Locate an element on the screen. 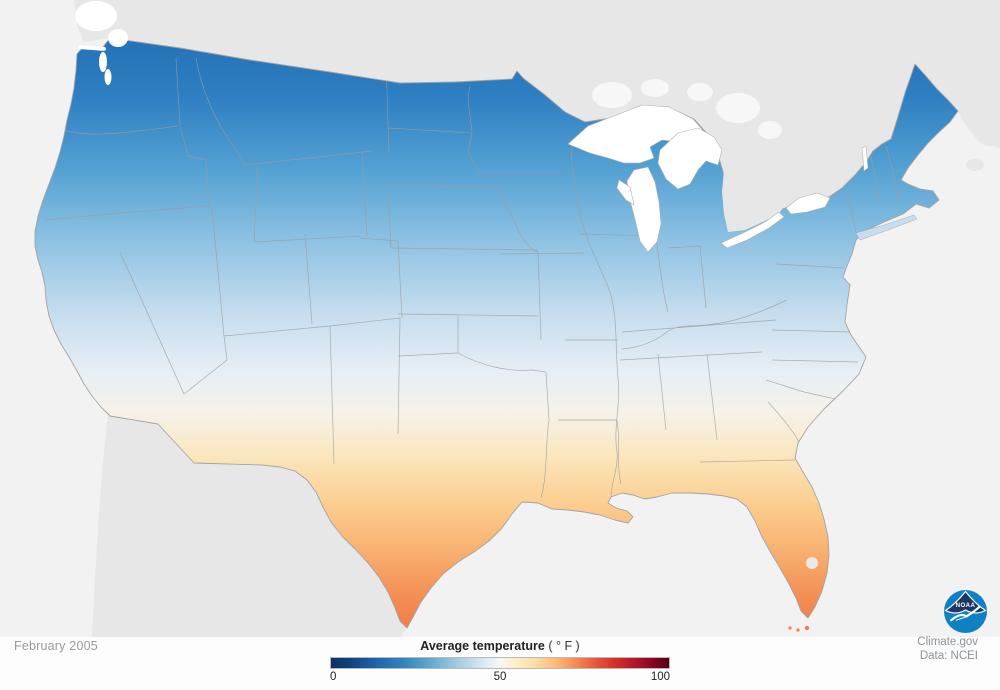 This screenshot has height=690, width=1000. maritime-canada is located at coordinates (982, 93).